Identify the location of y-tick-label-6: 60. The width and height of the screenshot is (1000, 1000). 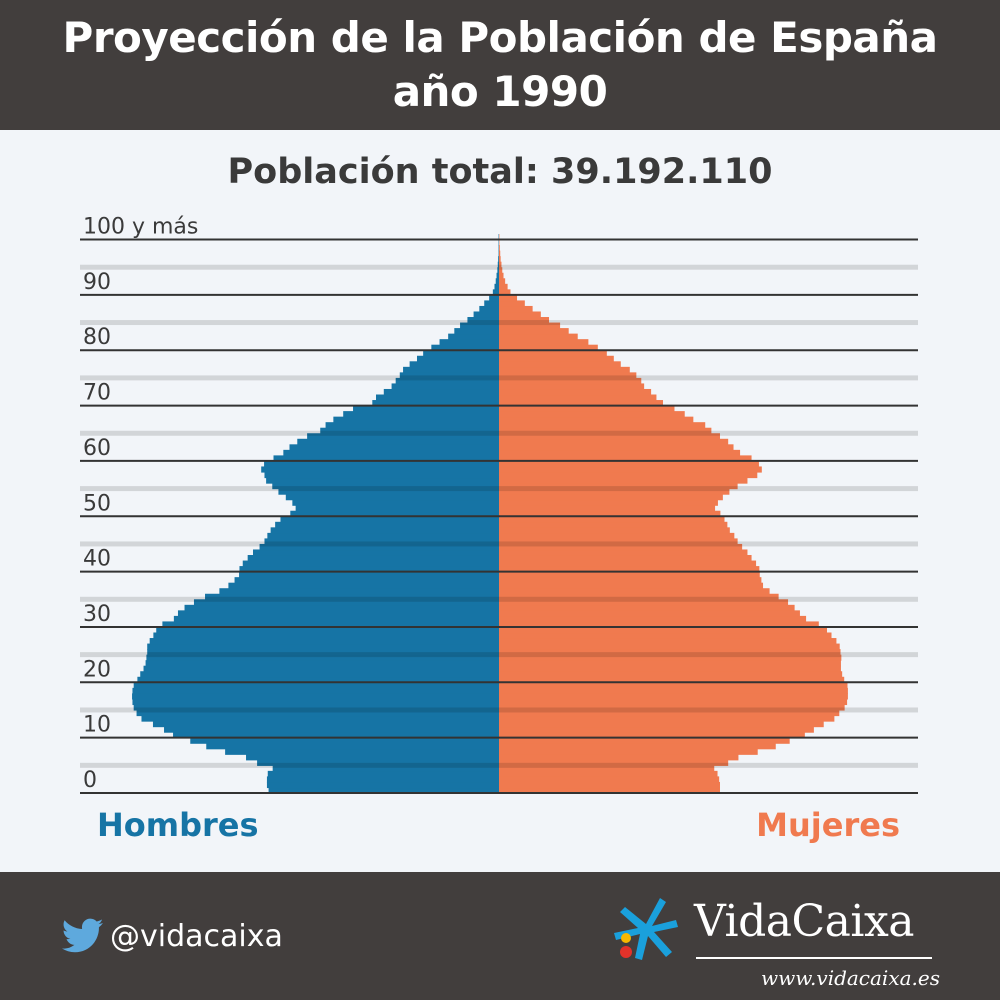
(97, 448).